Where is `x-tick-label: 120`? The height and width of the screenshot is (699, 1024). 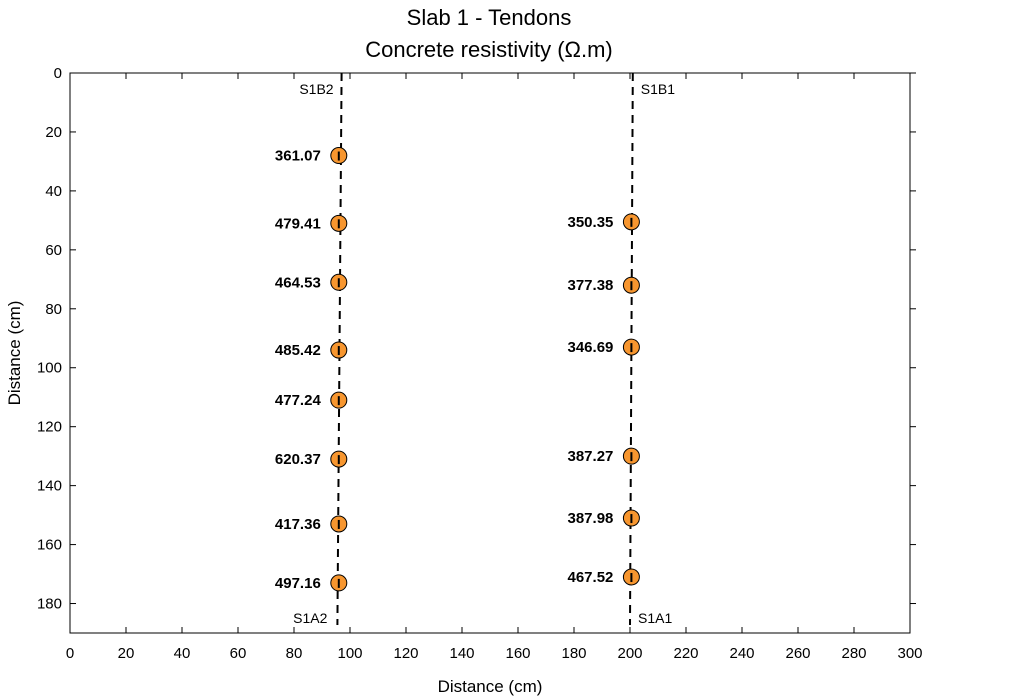 x-tick-label: 120 is located at coordinates (405, 653).